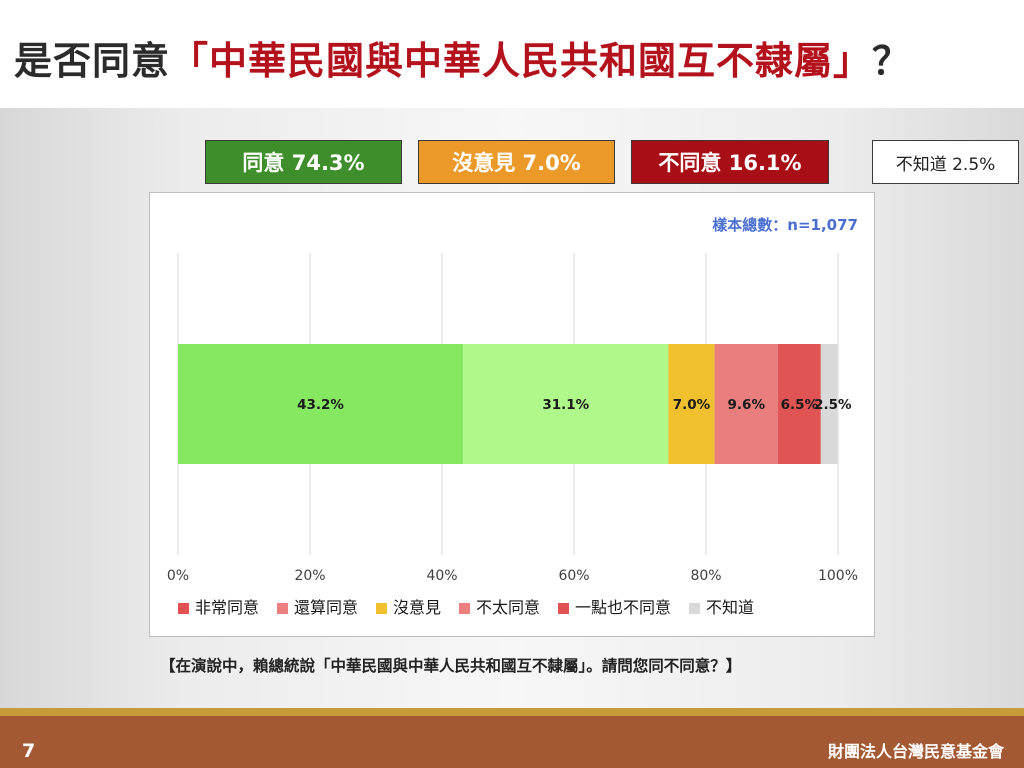  Describe the element at coordinates (516, 162) in the screenshot. I see `summary-no-opinion-box: 沒意見 7.0%` at that location.